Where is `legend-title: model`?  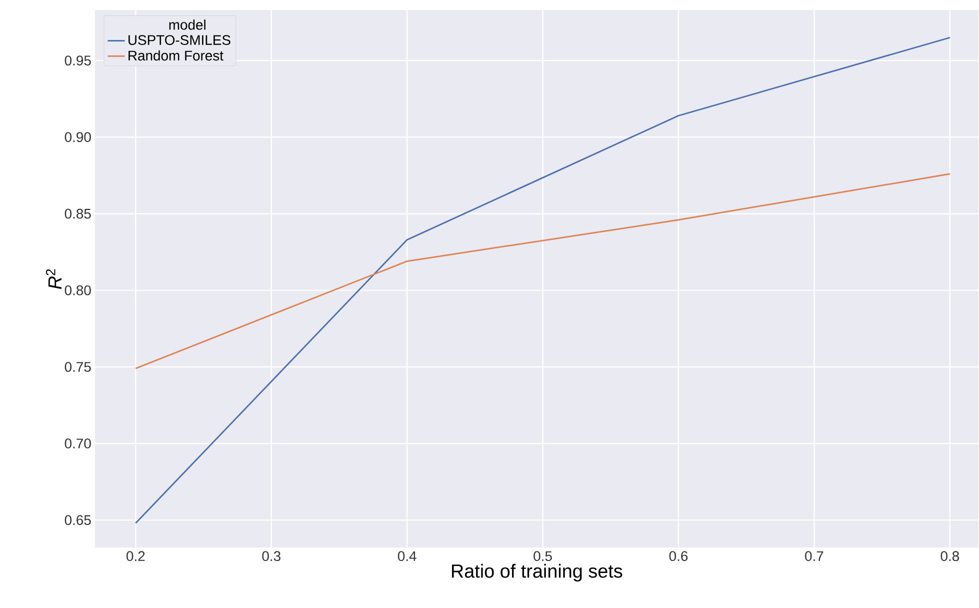 legend-title: model is located at coordinates (187, 25).